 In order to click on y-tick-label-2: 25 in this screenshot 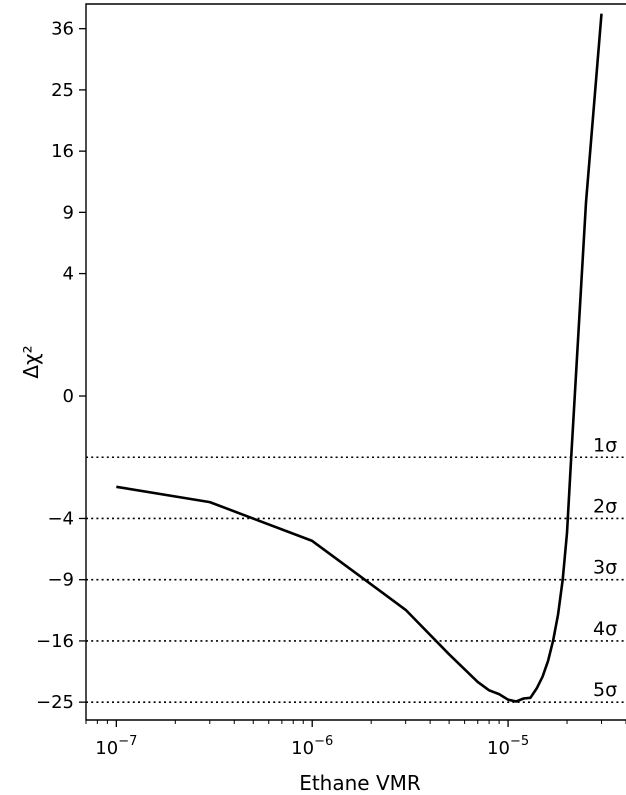, I will do `click(62, 90)`.